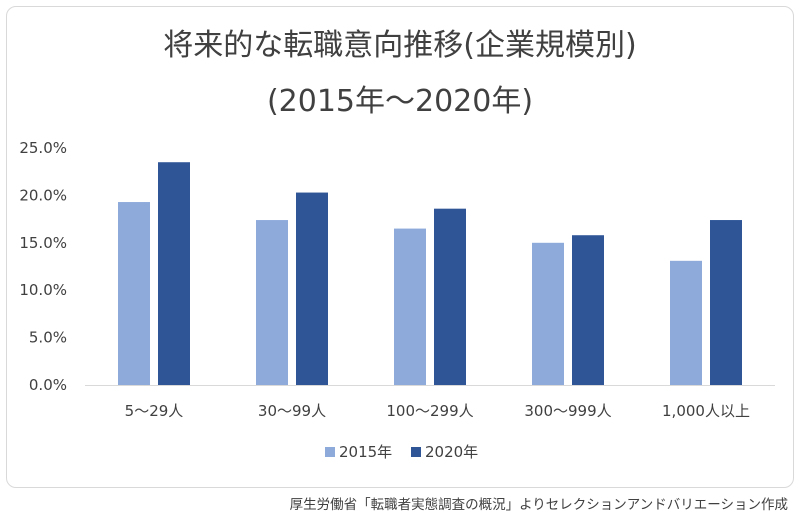 This screenshot has height=526, width=800. What do you see at coordinates (48, 385) in the screenshot?
I see `y-tick-label: 0.0%` at bounding box center [48, 385].